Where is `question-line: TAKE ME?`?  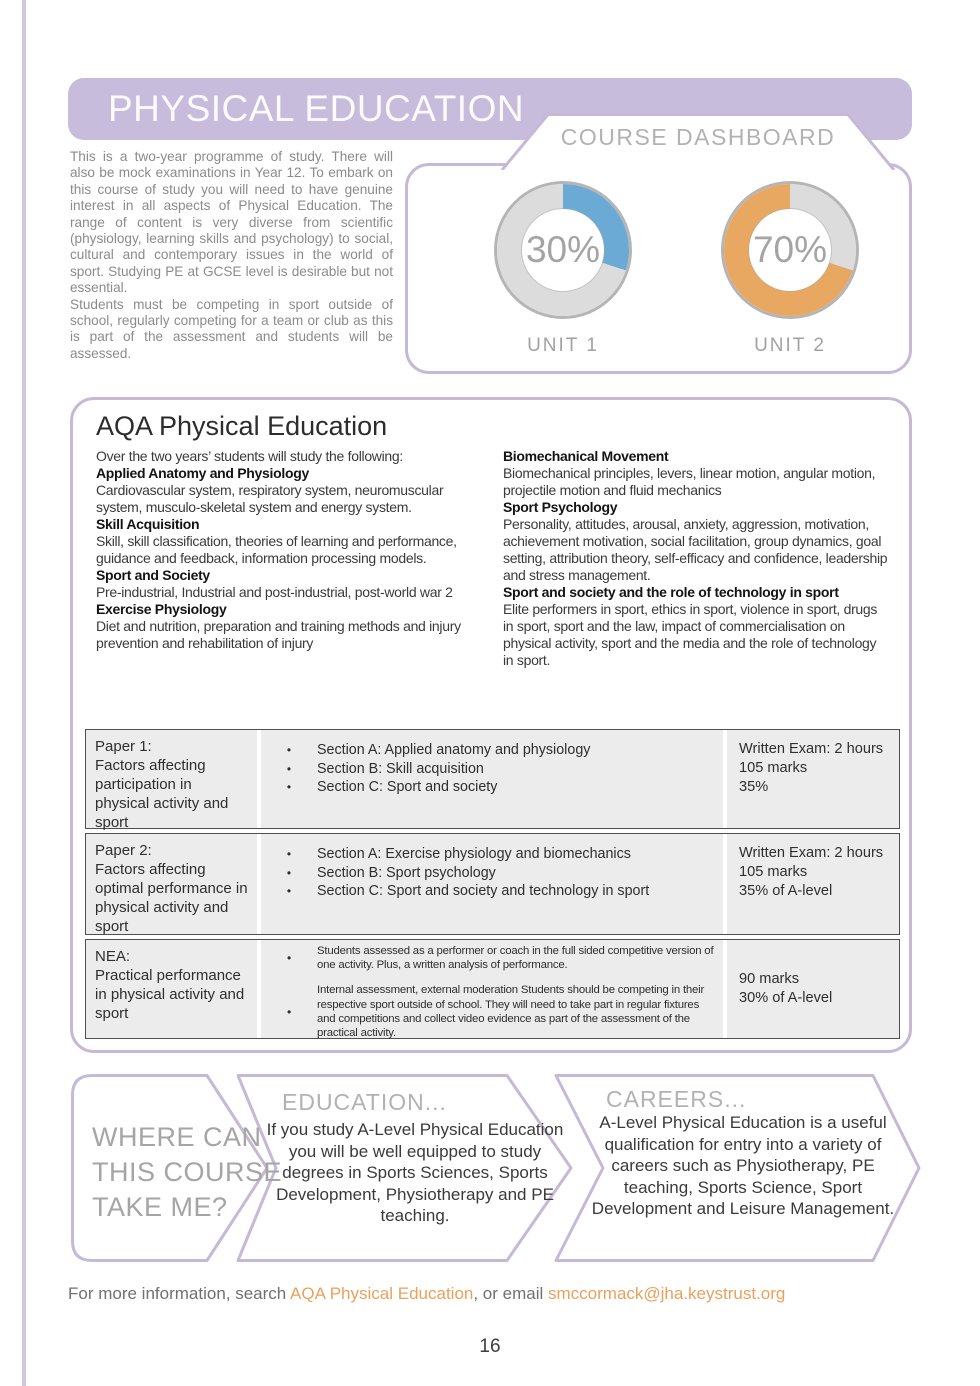 question-line: TAKE ME? is located at coordinates (160, 1207).